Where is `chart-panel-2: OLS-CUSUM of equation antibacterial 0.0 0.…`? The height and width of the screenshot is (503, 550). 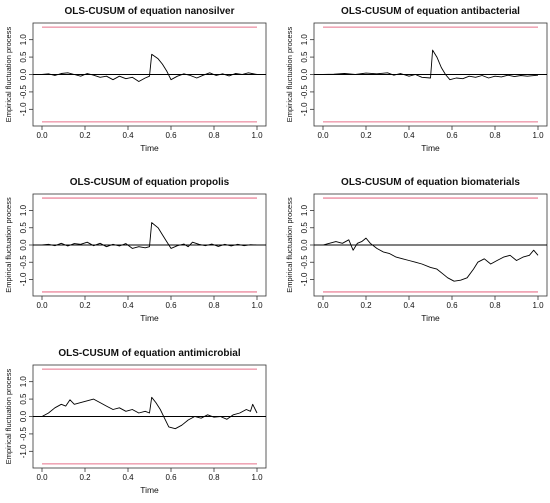
chart-panel-2: OLS-CUSUM of equation antibacterial 0.0 0.… is located at coordinates (416, 79).